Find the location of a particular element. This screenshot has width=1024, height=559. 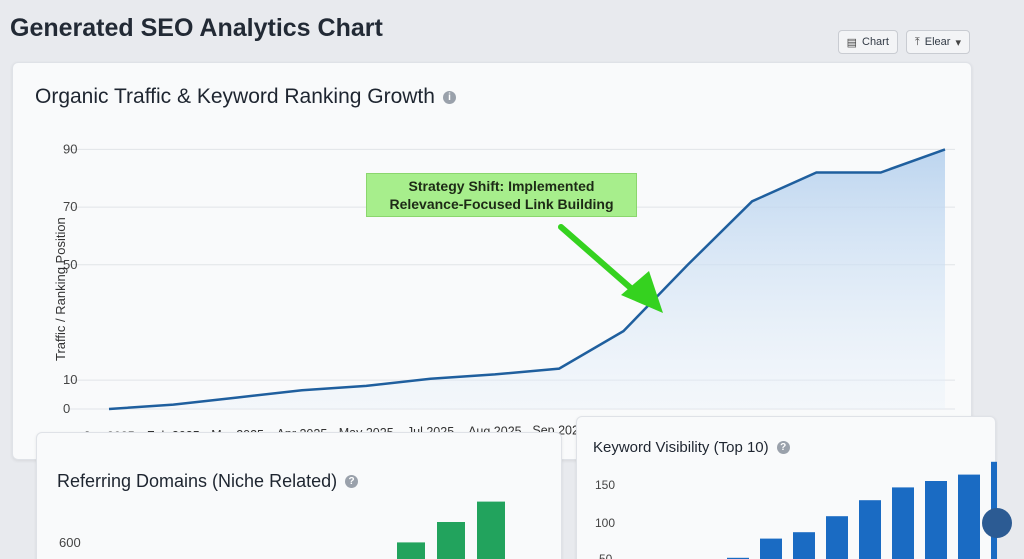

keyword-visibility-title-row: Keyword Visibility (Top 10) ? is located at coordinates (691, 447).